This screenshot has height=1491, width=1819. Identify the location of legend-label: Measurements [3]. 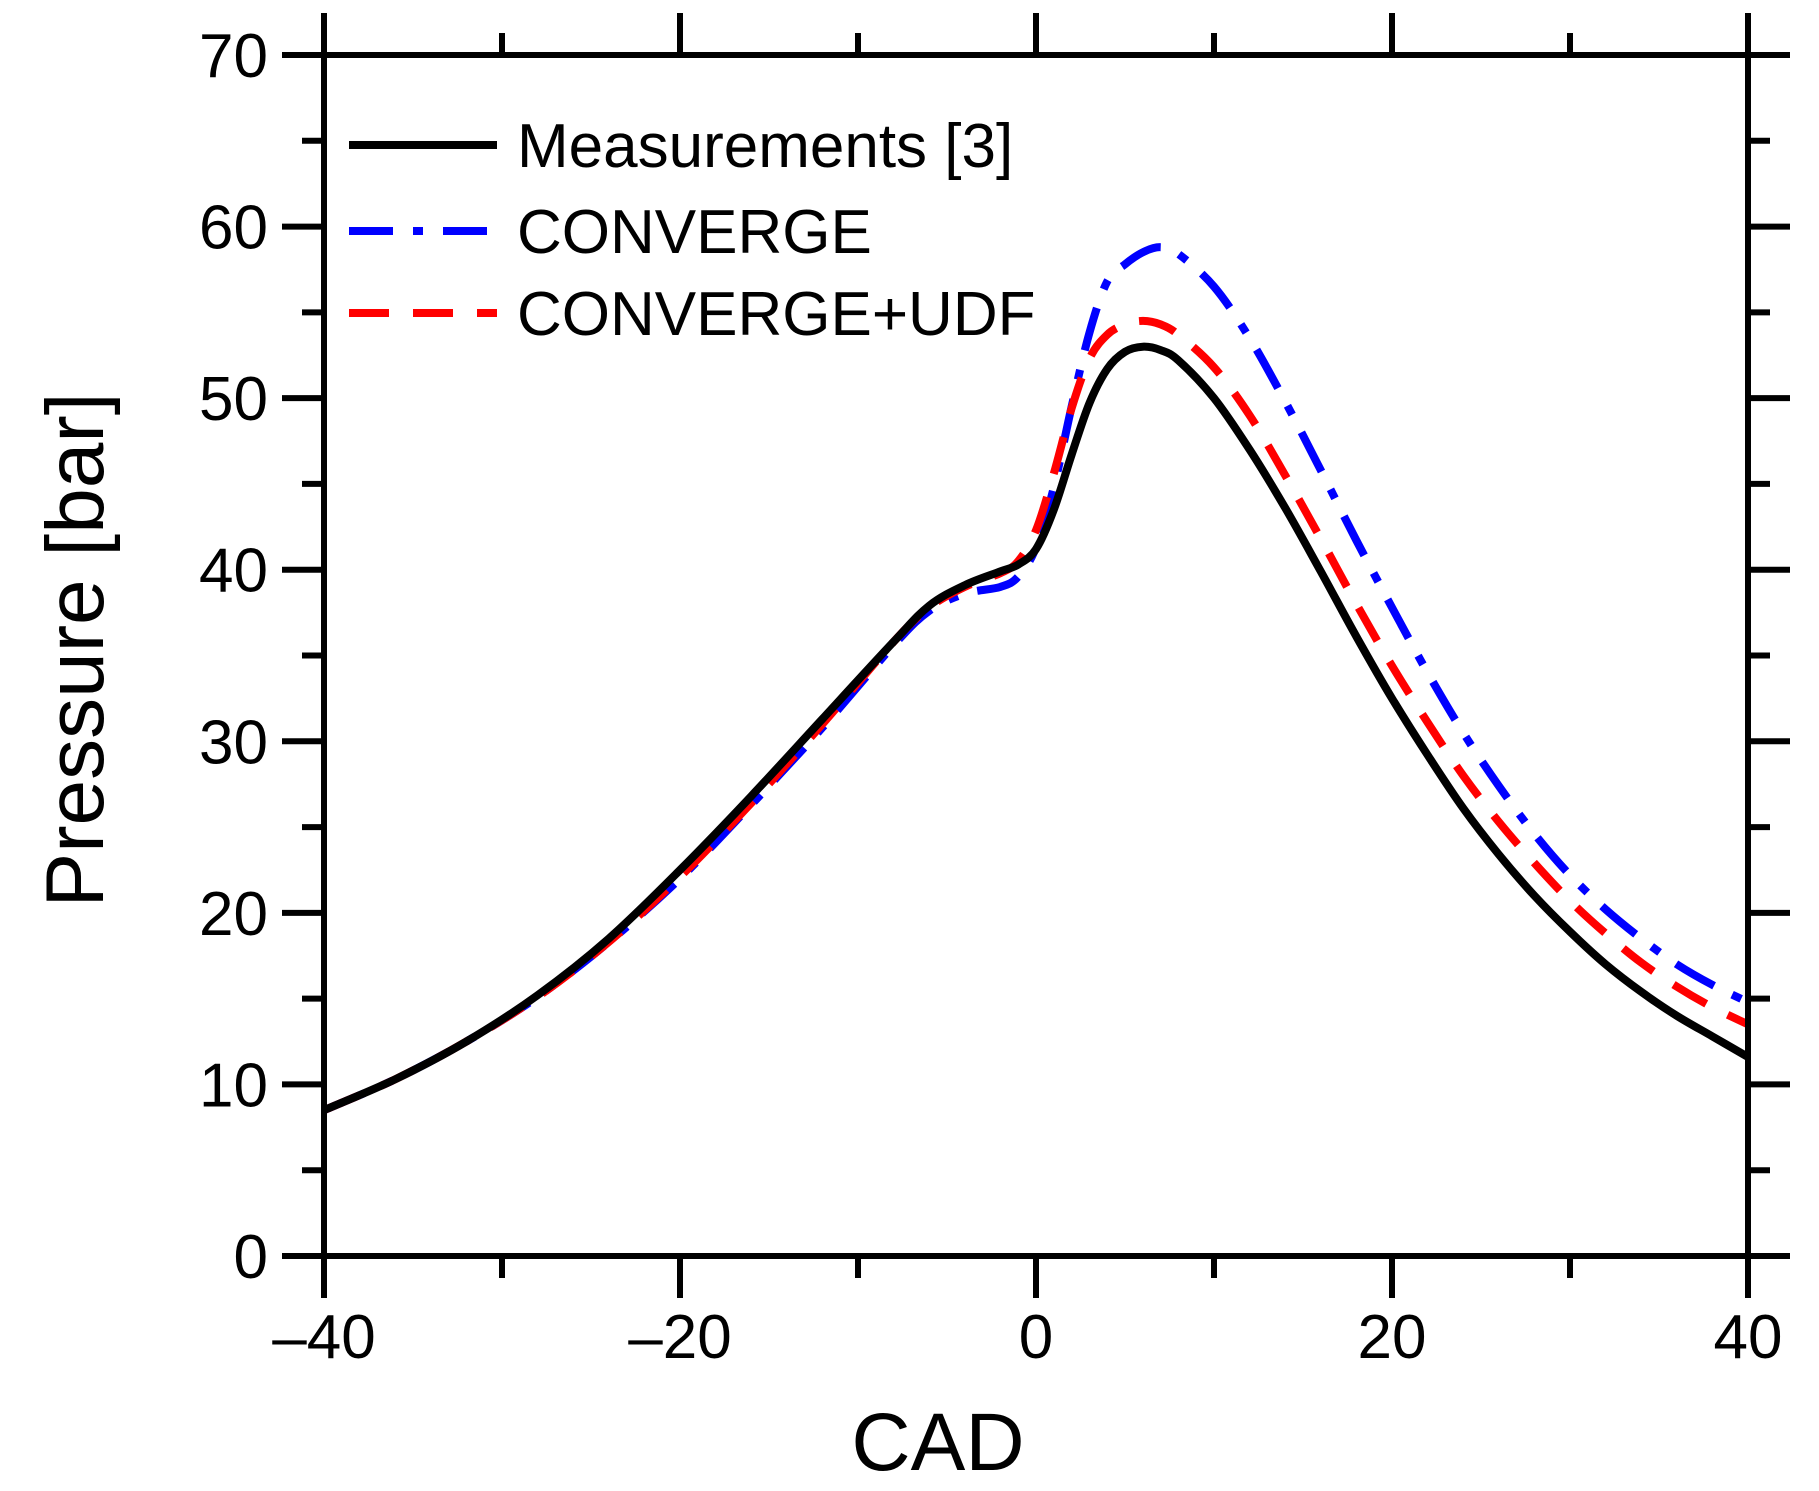
(765, 146).